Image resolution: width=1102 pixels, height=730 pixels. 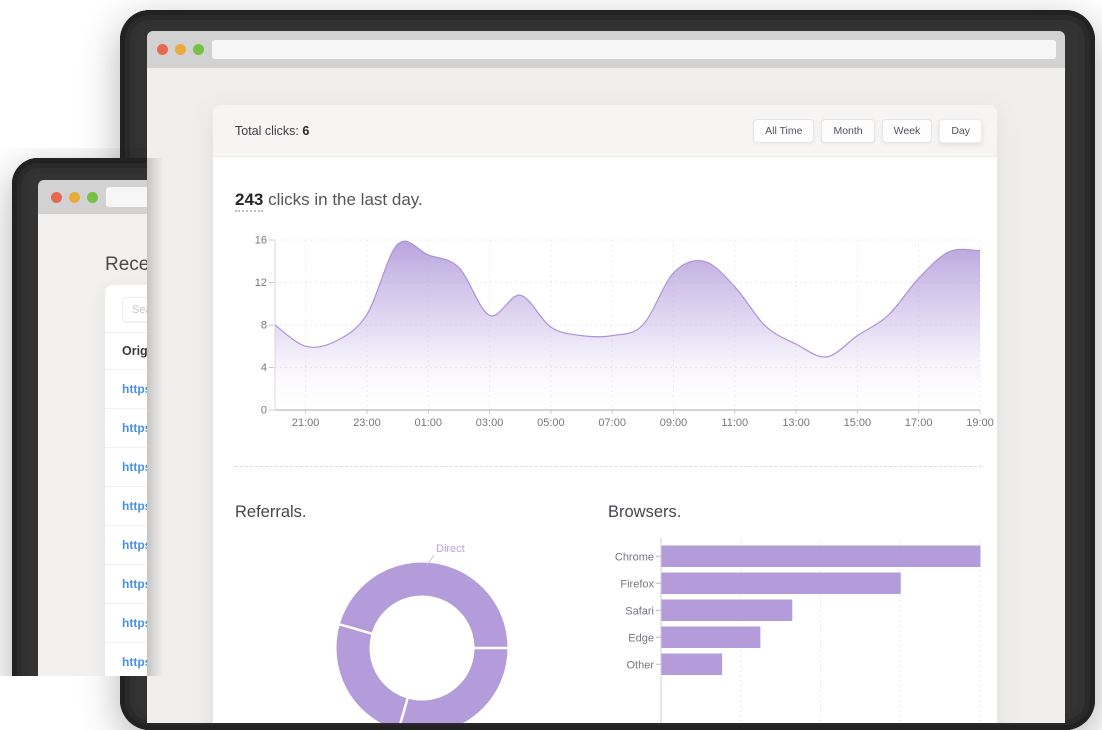 I want to click on total-clicks-label: Total clicks:, so click(x=267, y=130).